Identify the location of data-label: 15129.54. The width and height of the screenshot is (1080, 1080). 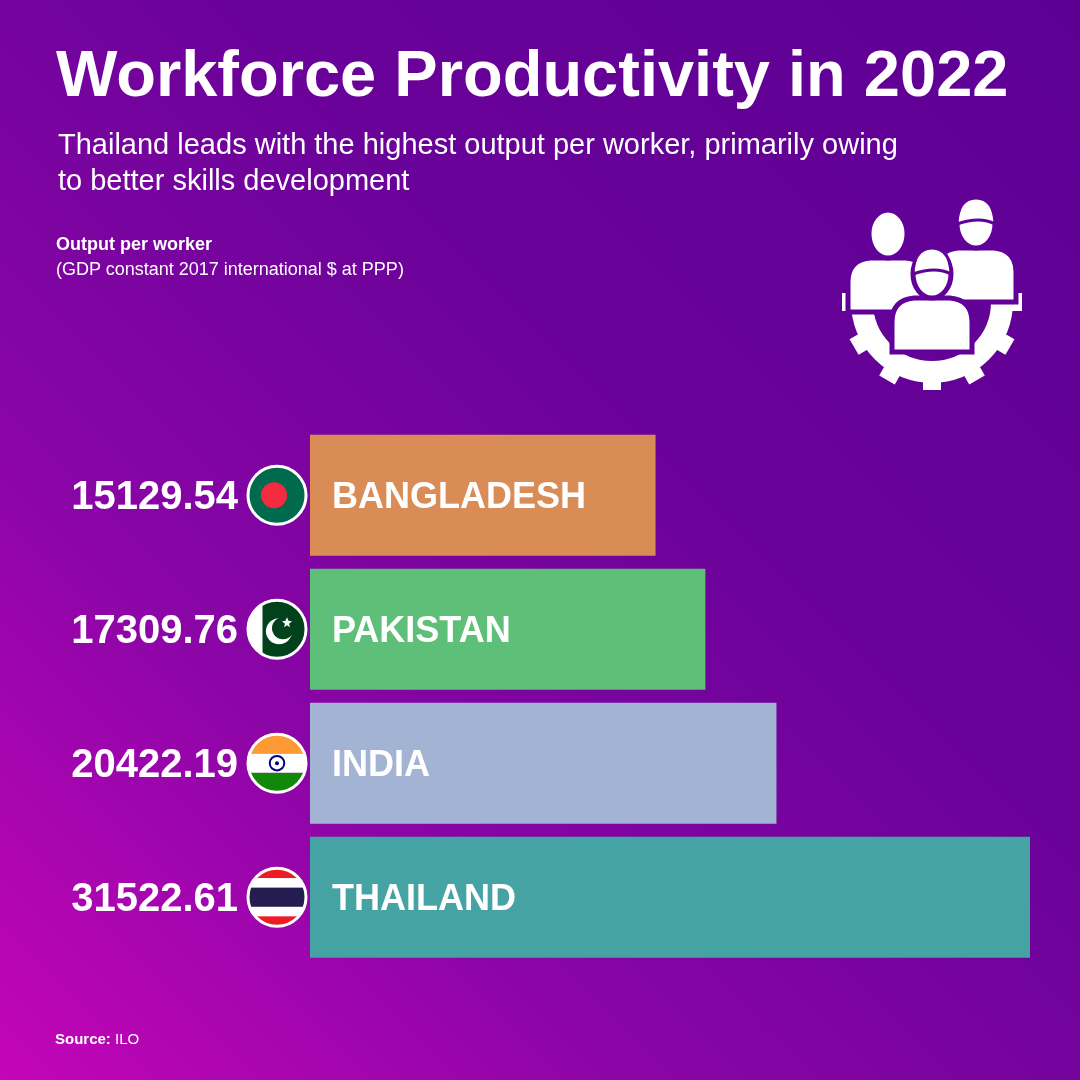
(155, 495).